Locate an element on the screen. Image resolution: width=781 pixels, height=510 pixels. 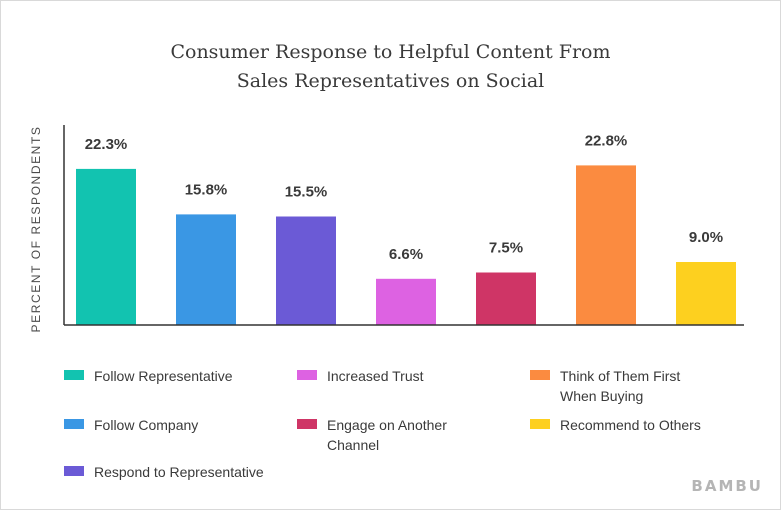
bar-engage-on-another-channel is located at coordinates (506, 298).